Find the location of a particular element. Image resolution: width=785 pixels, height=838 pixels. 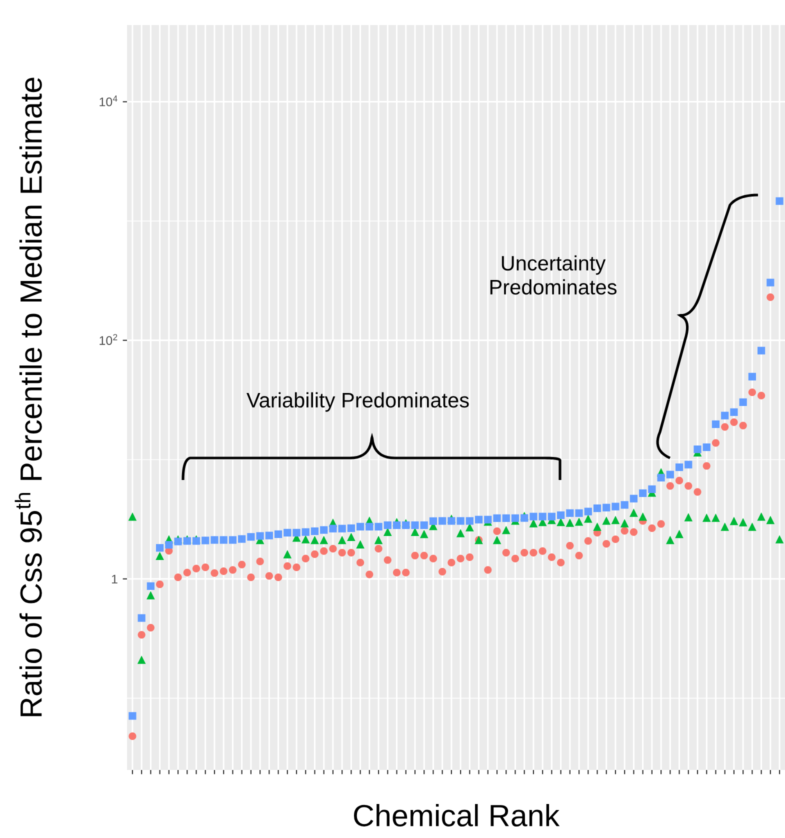

annotation: Variability Predominates is located at coordinates (357, 402).